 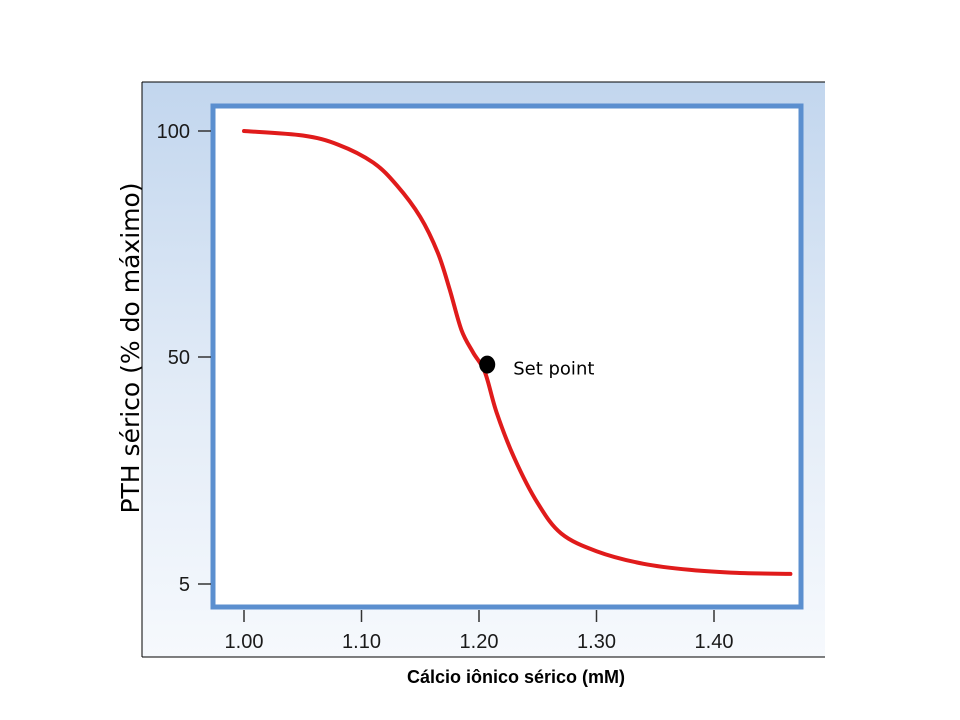 What do you see at coordinates (244, 642) in the screenshot?
I see `x-tick-label: 1.00` at bounding box center [244, 642].